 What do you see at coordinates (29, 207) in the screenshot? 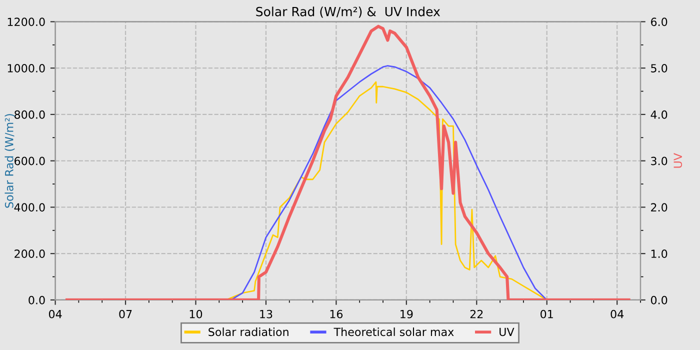
I see `y-tick-label: 400.0` at bounding box center [29, 207].